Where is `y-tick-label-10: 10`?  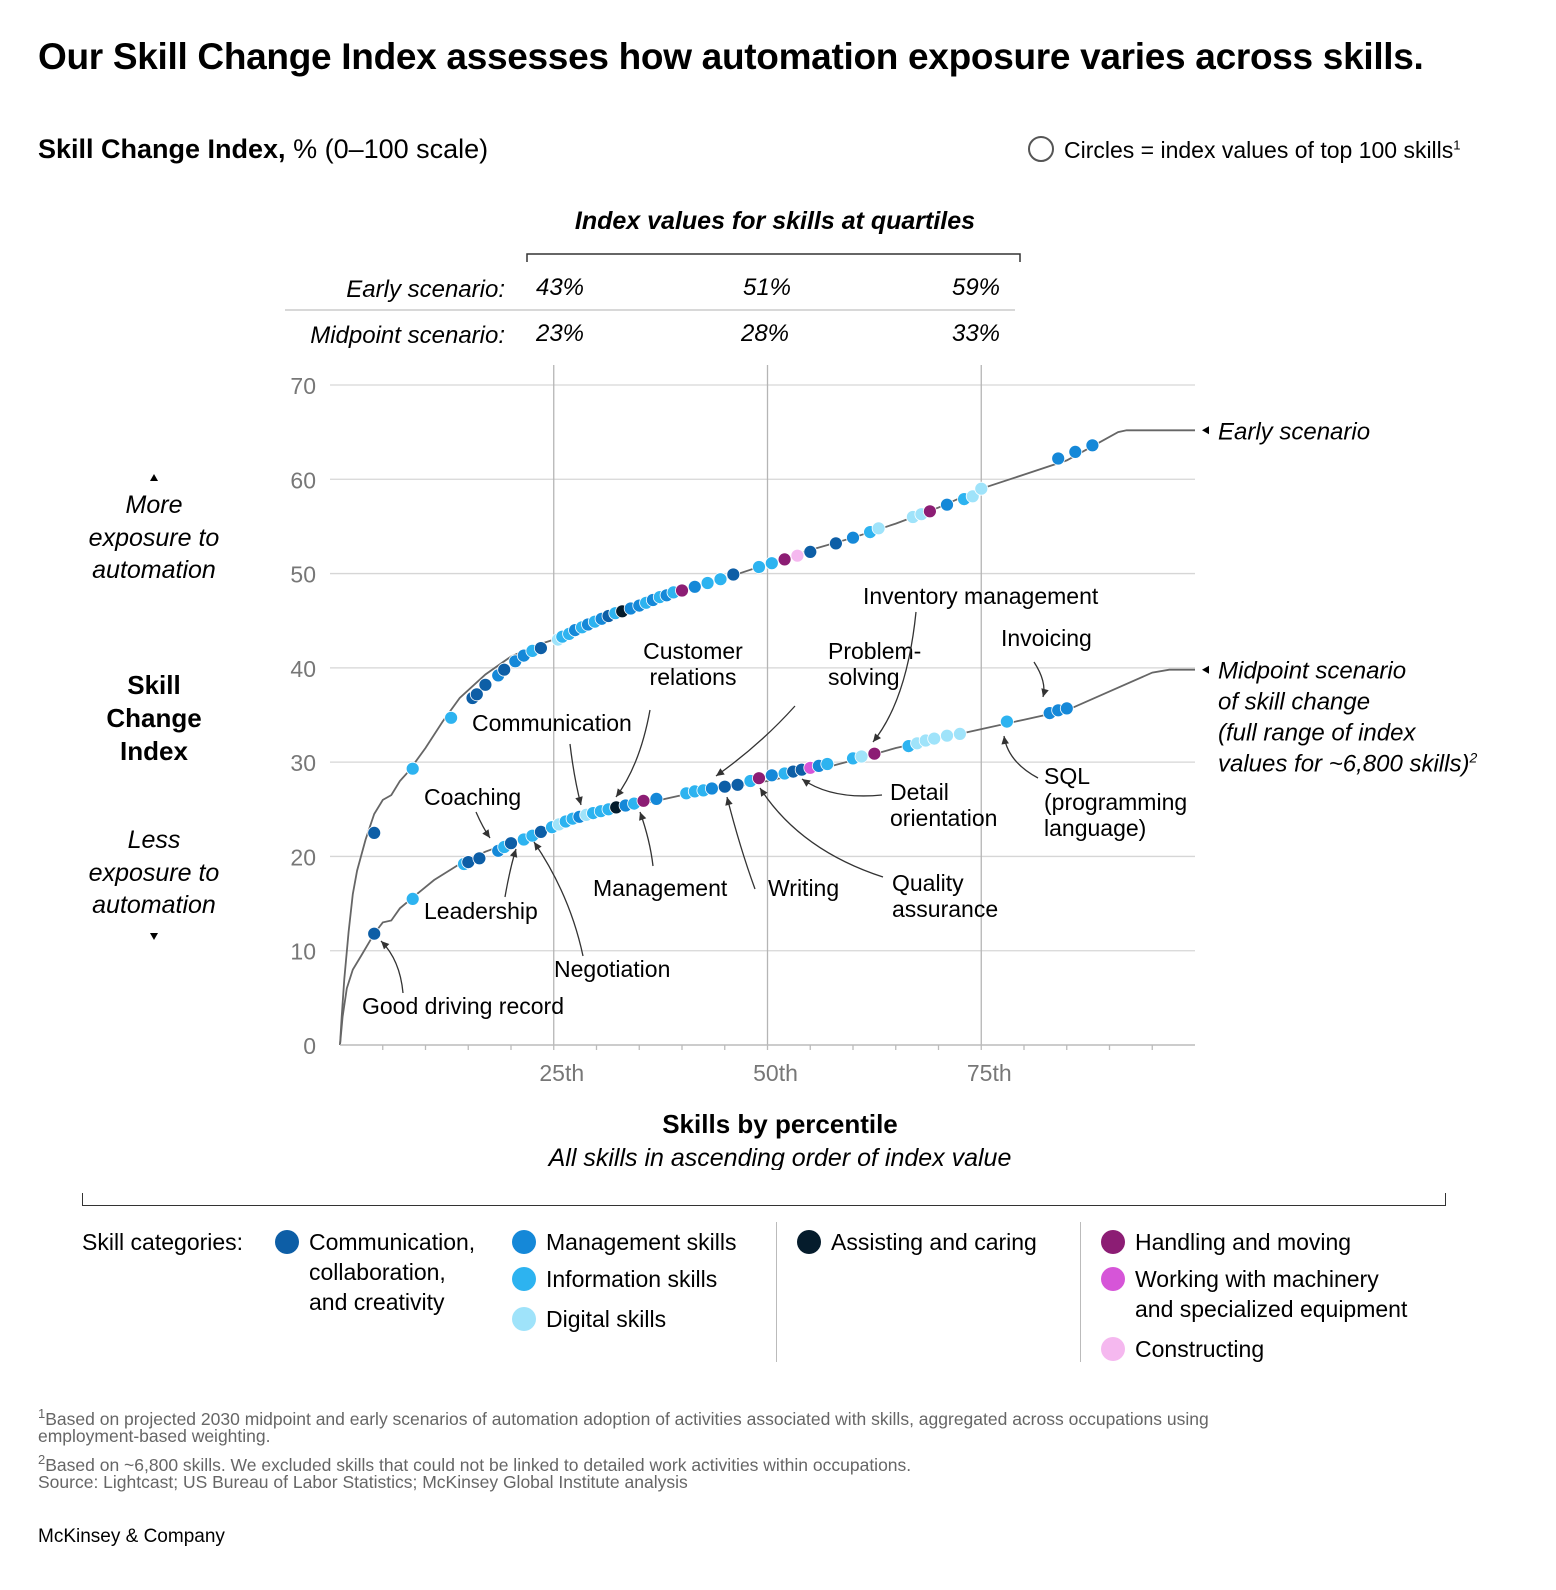
y-tick-label-10: 10 is located at coordinates (303, 952).